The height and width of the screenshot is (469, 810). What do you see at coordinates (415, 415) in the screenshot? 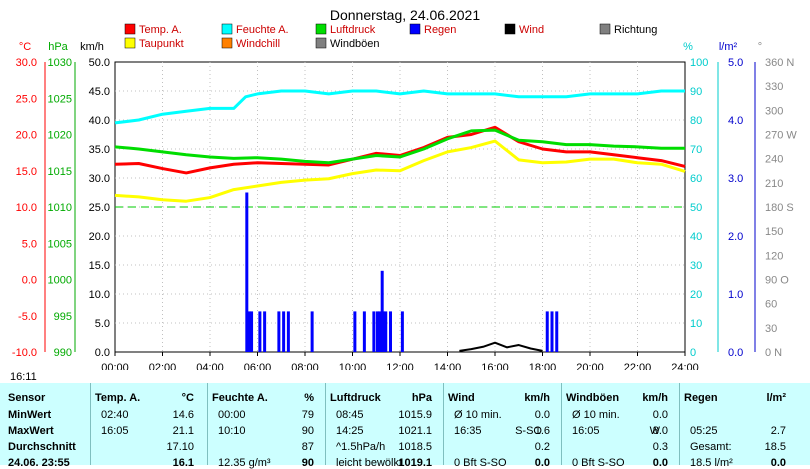
I see `cell-value: 1015.9` at bounding box center [415, 415].